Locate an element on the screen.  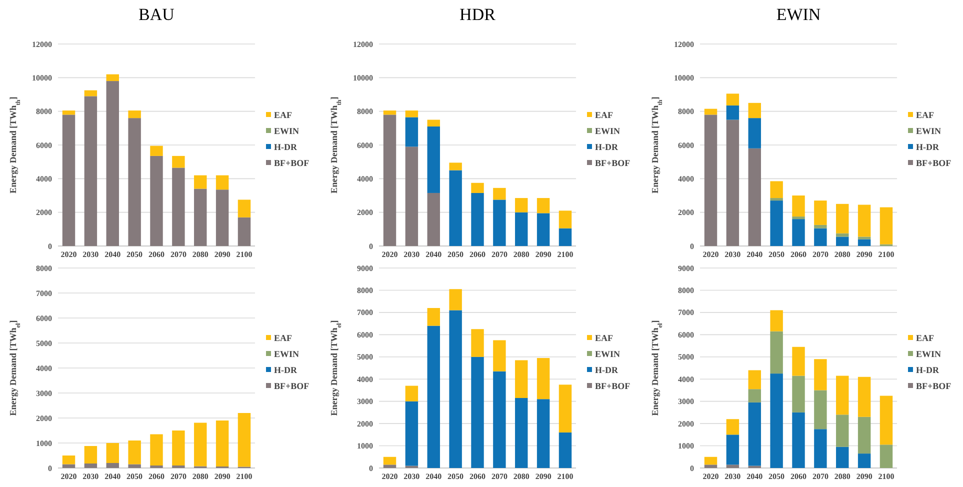
chart-title: BAU is located at coordinates (156, 14).